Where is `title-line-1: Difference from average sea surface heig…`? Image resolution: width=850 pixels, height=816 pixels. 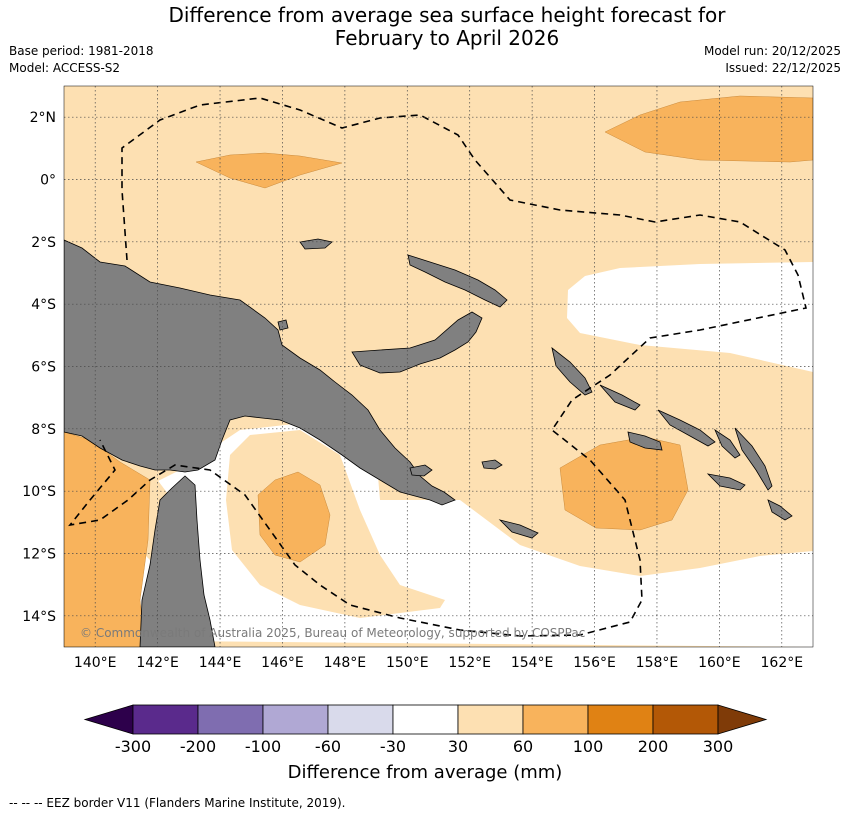
title-line-1: Difference from average sea surface heig… is located at coordinates (447, 15).